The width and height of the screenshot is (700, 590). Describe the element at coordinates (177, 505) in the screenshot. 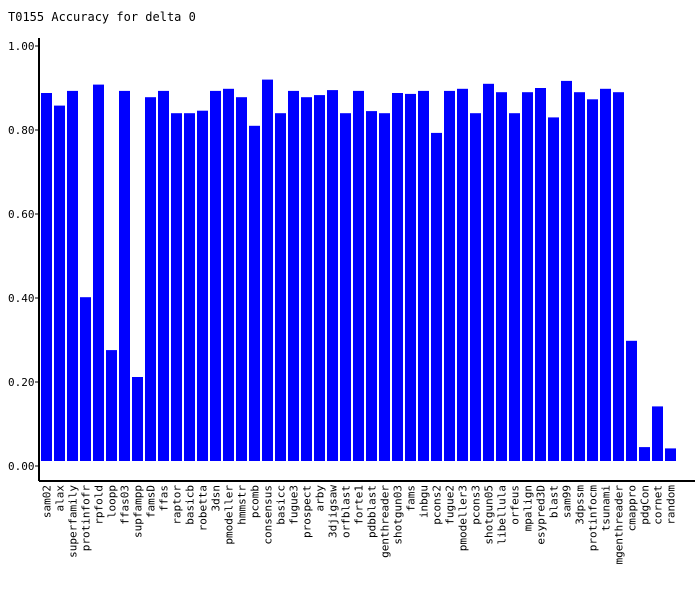

I see `x-tick-label: raptor` at that location.